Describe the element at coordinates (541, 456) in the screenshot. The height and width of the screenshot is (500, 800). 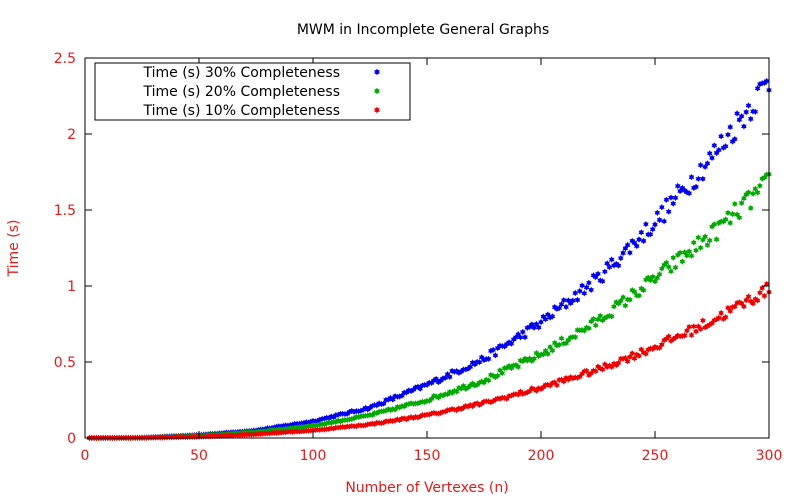
I see `x-tick-label: 200` at that location.